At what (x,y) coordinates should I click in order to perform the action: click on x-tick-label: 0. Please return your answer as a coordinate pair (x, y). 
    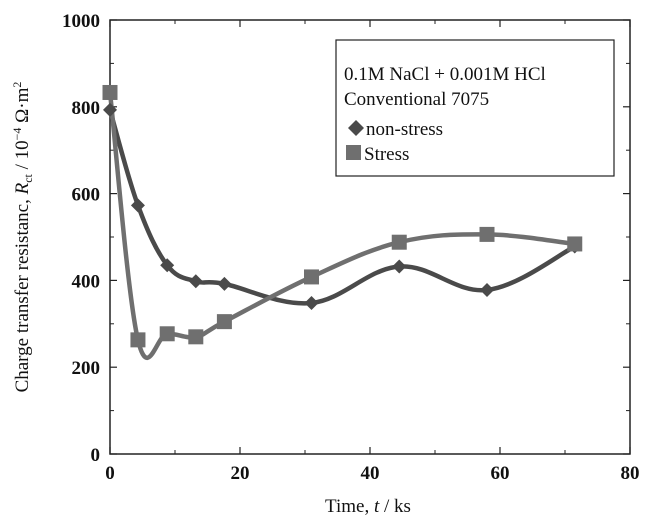
    Looking at the image, I should click on (110, 473).